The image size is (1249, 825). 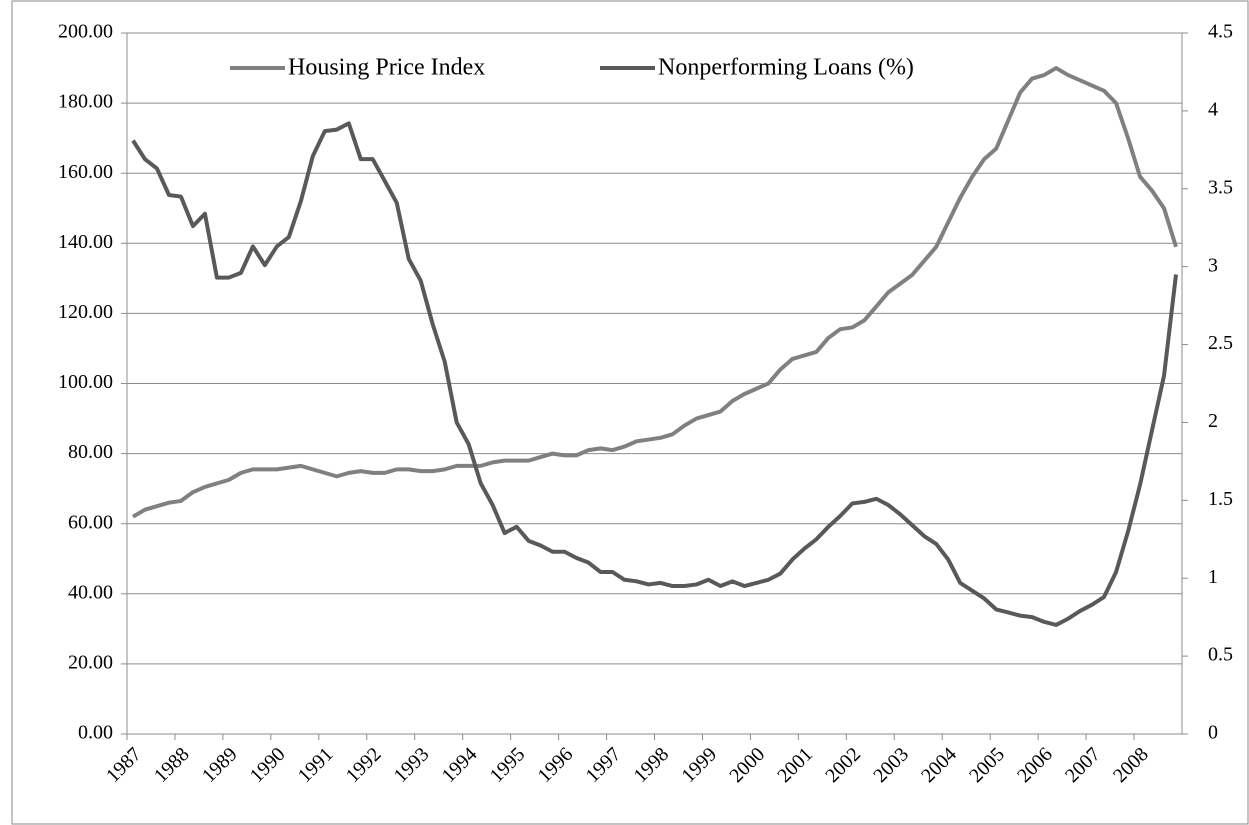 What do you see at coordinates (85, 242) in the screenshot?
I see `y-tick-label: 140.00` at bounding box center [85, 242].